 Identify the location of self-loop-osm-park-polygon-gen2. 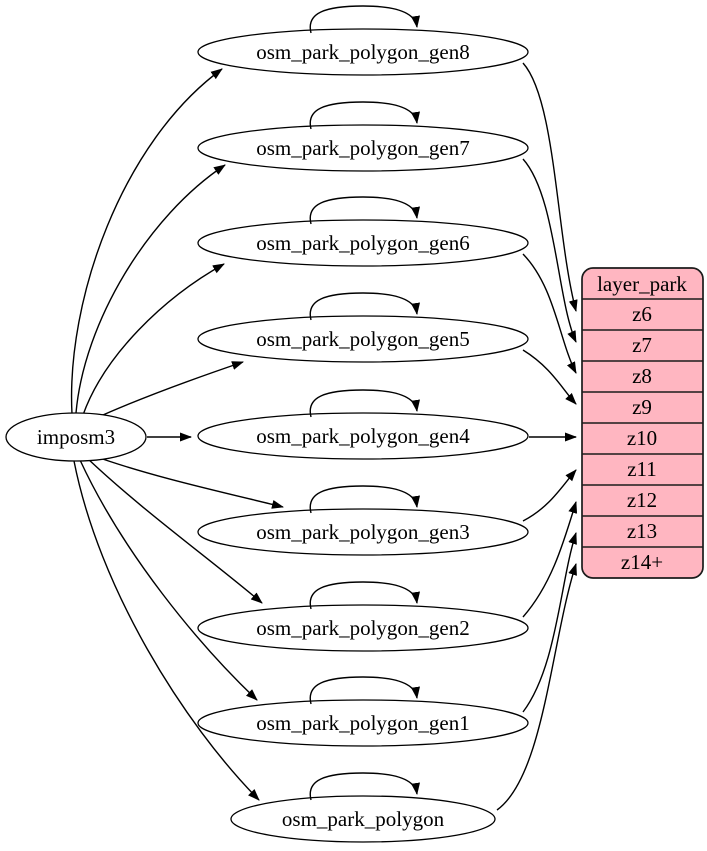
(364, 595).